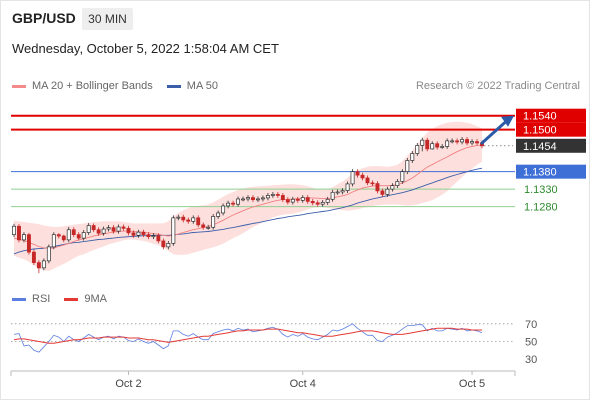 The image size is (590, 400). I want to click on projection-arrow-head, so click(507, 121).